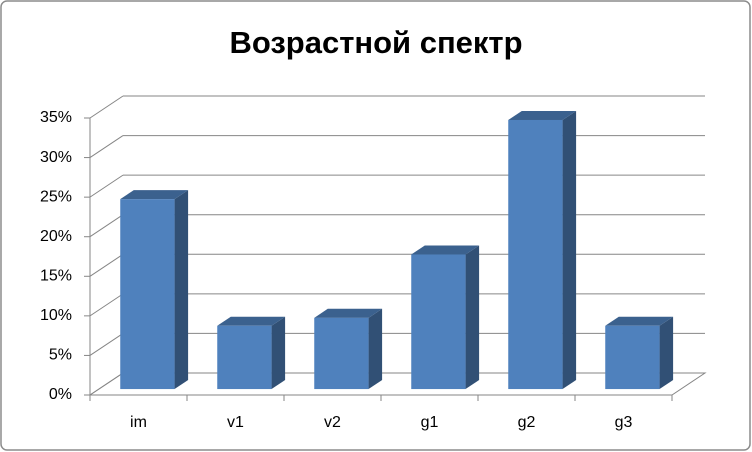  What do you see at coordinates (56, 236) in the screenshot?
I see `y-tick-label: 20%` at bounding box center [56, 236].